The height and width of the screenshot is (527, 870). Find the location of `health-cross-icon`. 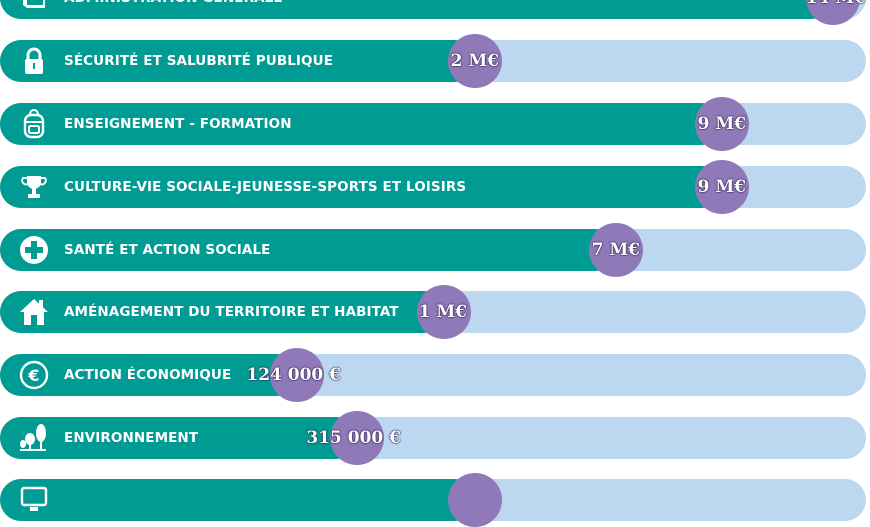

health-cross-icon is located at coordinates (34, 250).